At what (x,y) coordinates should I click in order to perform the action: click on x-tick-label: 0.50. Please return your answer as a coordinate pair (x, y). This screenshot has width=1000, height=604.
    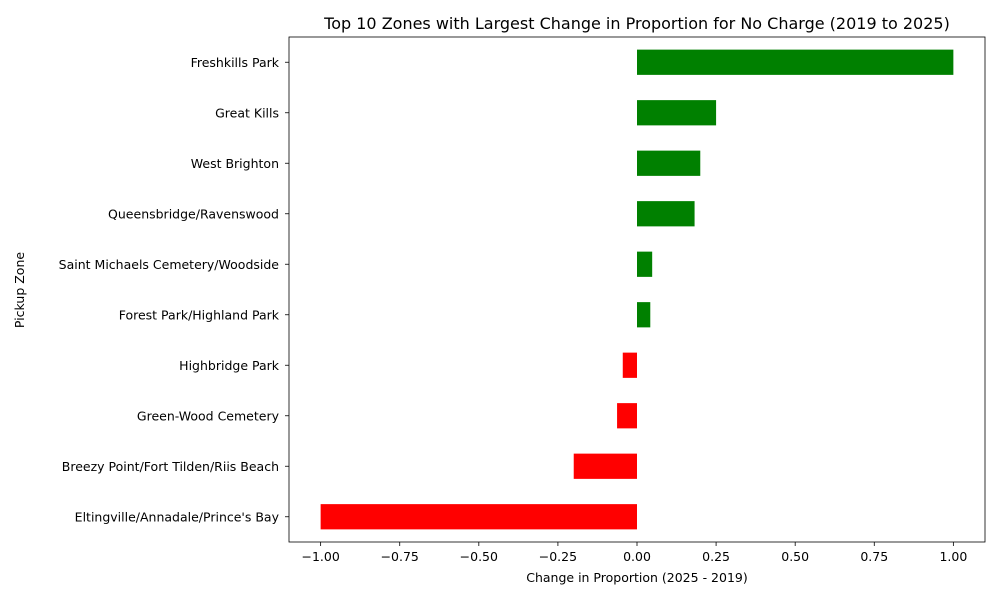
    Looking at the image, I should click on (795, 556).